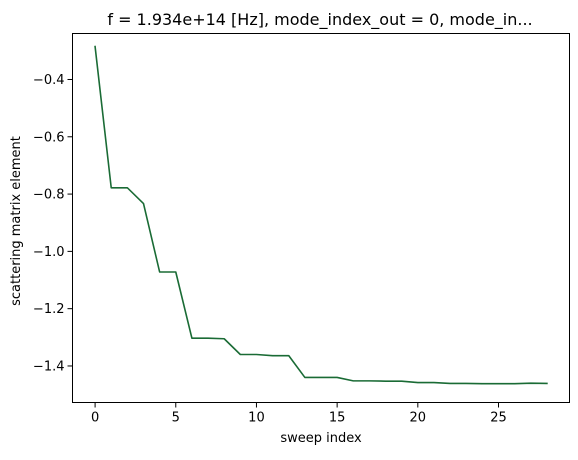 The image size is (578, 460). Describe the element at coordinates (176, 418) in the screenshot. I see `x-tick-label: 5` at that location.